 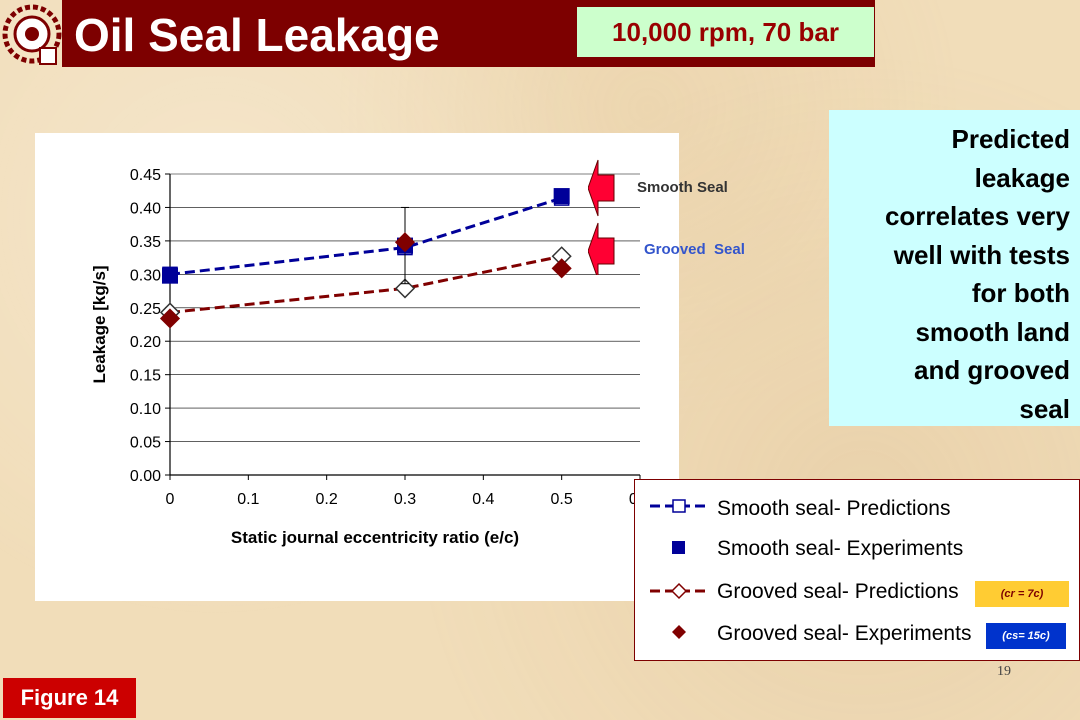 I want to click on x-tick-label: 0.3, so click(x=405, y=499).